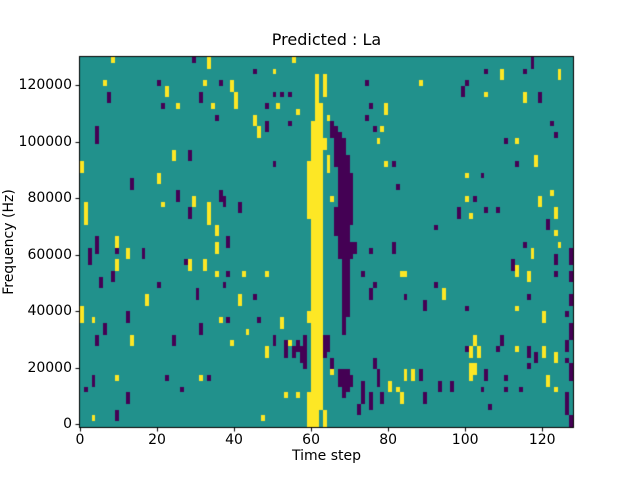  I want to click on y-tick-label: 80000, so click(49, 198).